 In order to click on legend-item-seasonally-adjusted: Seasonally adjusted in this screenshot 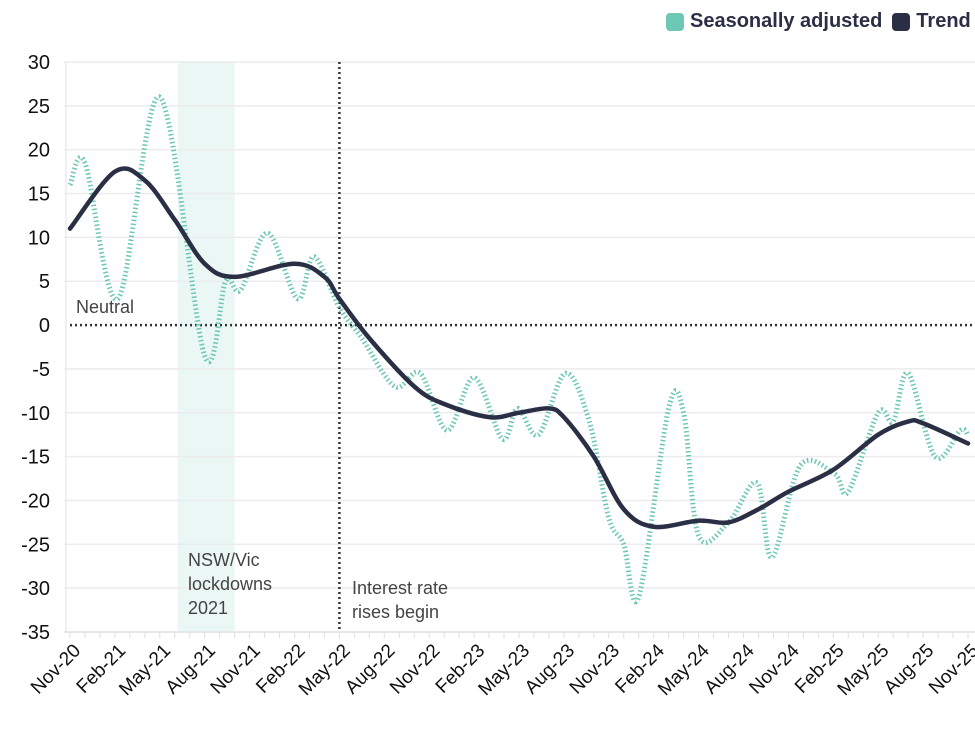, I will do `click(774, 21)`.